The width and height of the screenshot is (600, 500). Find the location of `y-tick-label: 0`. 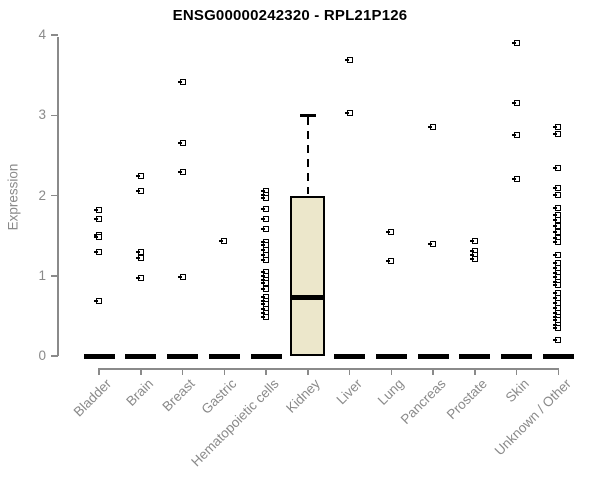

y-tick-label: 0 is located at coordinates (42, 355).